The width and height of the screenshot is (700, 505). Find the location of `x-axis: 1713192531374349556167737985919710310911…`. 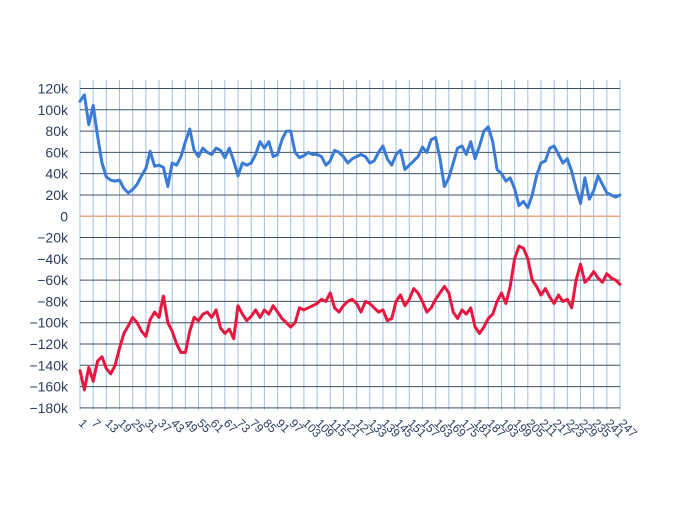

x-axis: 1713192531374349556167737985919710310911… is located at coordinates (358, 428).